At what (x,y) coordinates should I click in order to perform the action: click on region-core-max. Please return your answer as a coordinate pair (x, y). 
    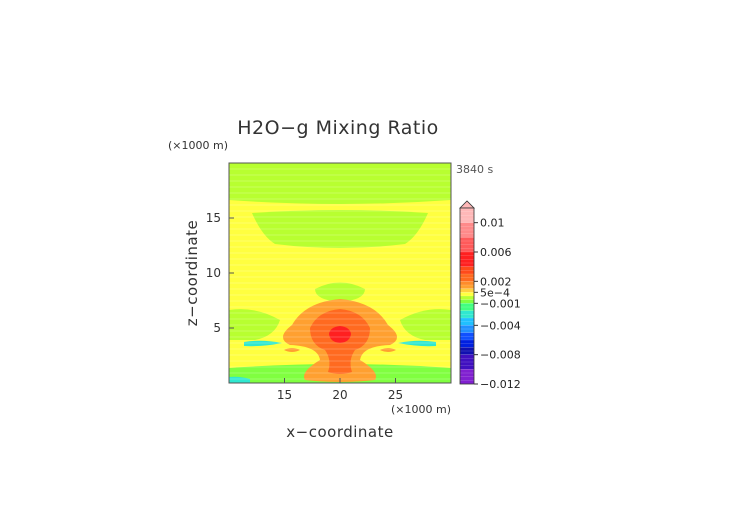
    Looking at the image, I should click on (340, 334).